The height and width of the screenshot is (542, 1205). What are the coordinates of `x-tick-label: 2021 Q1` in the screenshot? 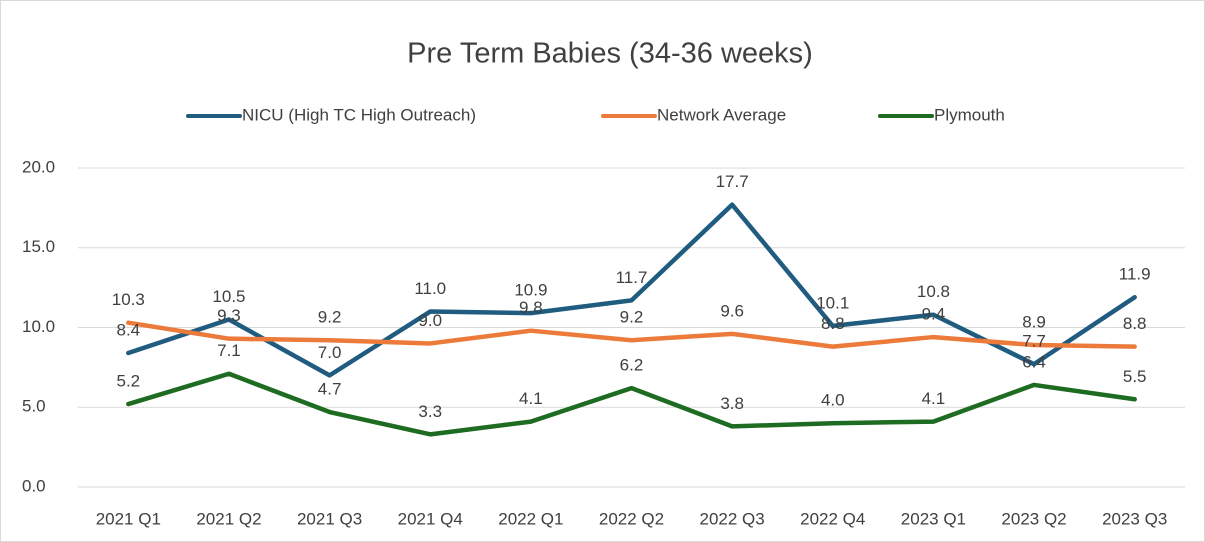 It's located at (128, 518).